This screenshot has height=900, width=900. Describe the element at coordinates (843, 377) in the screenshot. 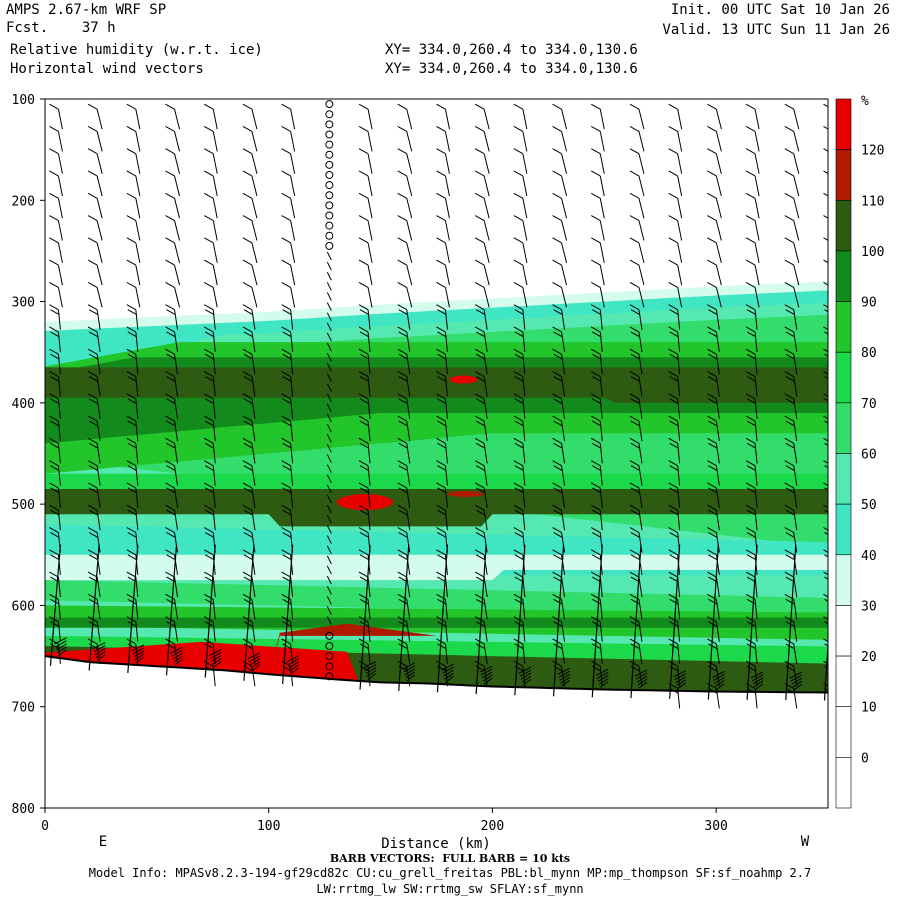

I see `colorbar-box` at that location.